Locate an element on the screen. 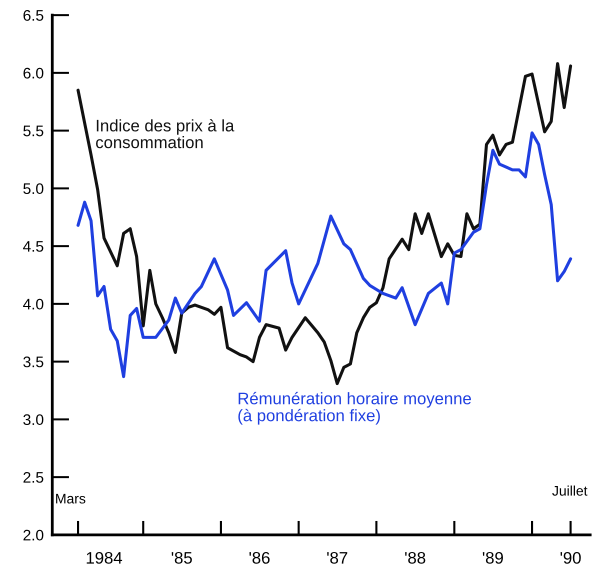 The image size is (601, 582). y-tick-label: 2.5 is located at coordinates (33, 477).